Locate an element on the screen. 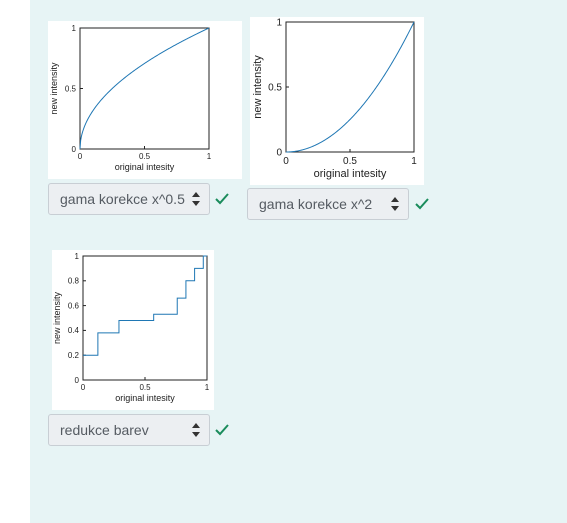  y-tick-label: 0.4 is located at coordinates (74, 330).